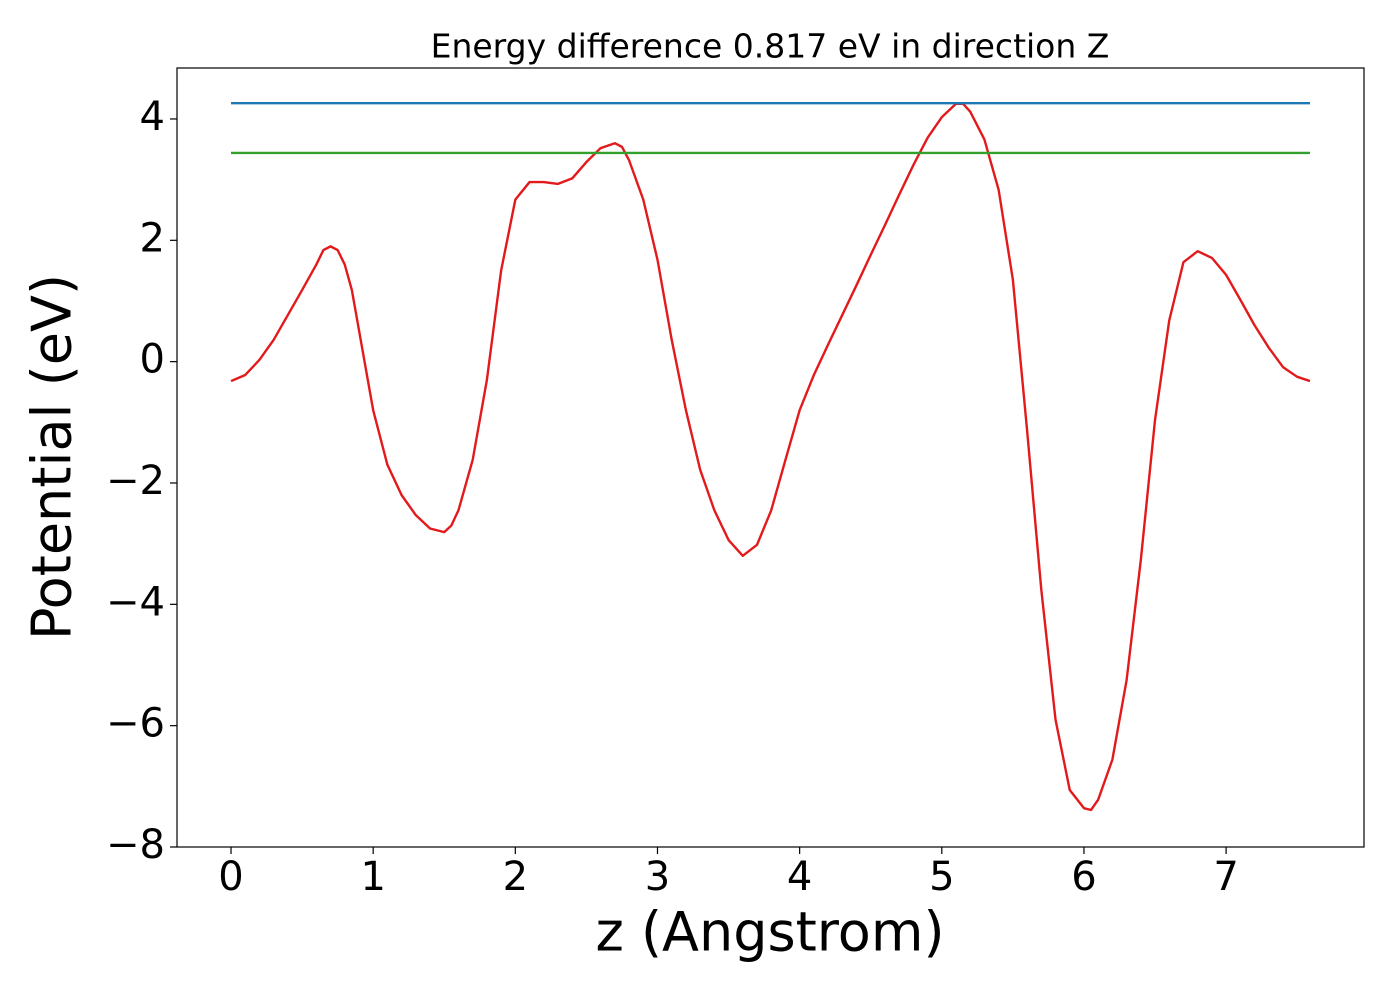  I want to click on y-axis-label: Potential (eV), so click(52, 457).